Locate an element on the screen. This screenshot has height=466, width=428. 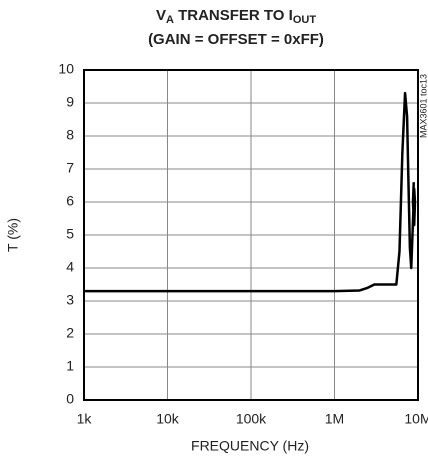
annotation: MAX3601 toc13 is located at coordinates (423, 106).